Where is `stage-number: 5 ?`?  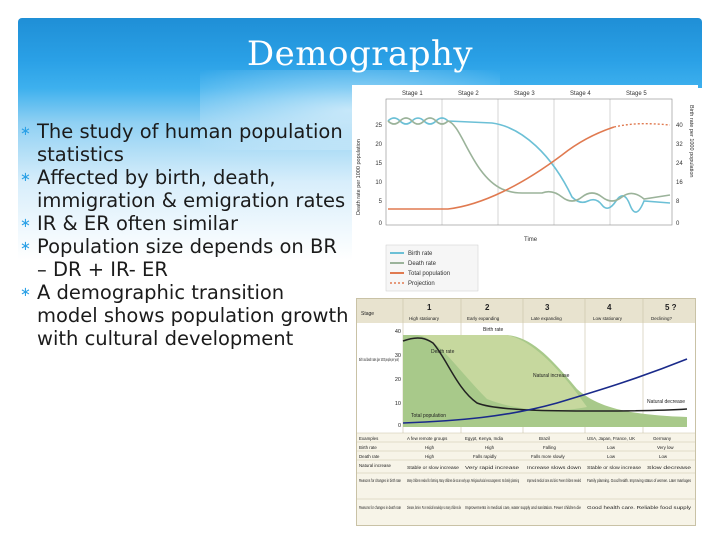
stage-number: 5 ? is located at coordinates (671, 307).